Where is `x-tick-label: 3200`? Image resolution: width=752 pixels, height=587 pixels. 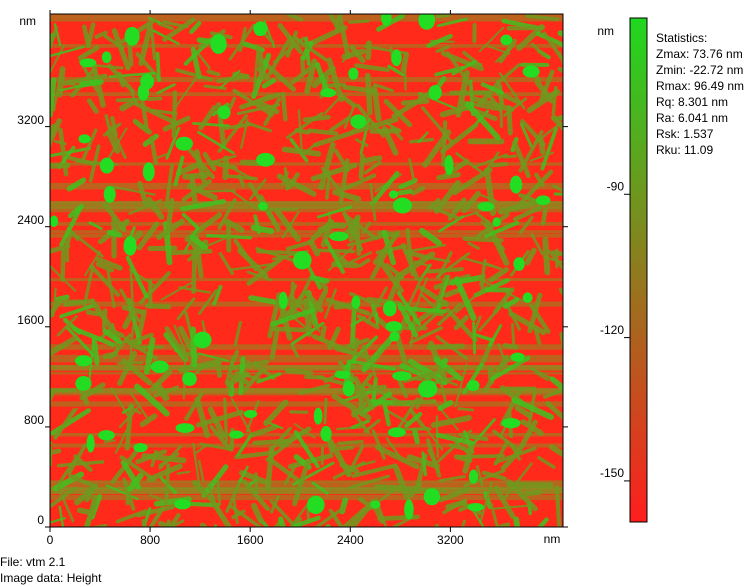 x-tick-label: 3200 is located at coordinates (450, 540).